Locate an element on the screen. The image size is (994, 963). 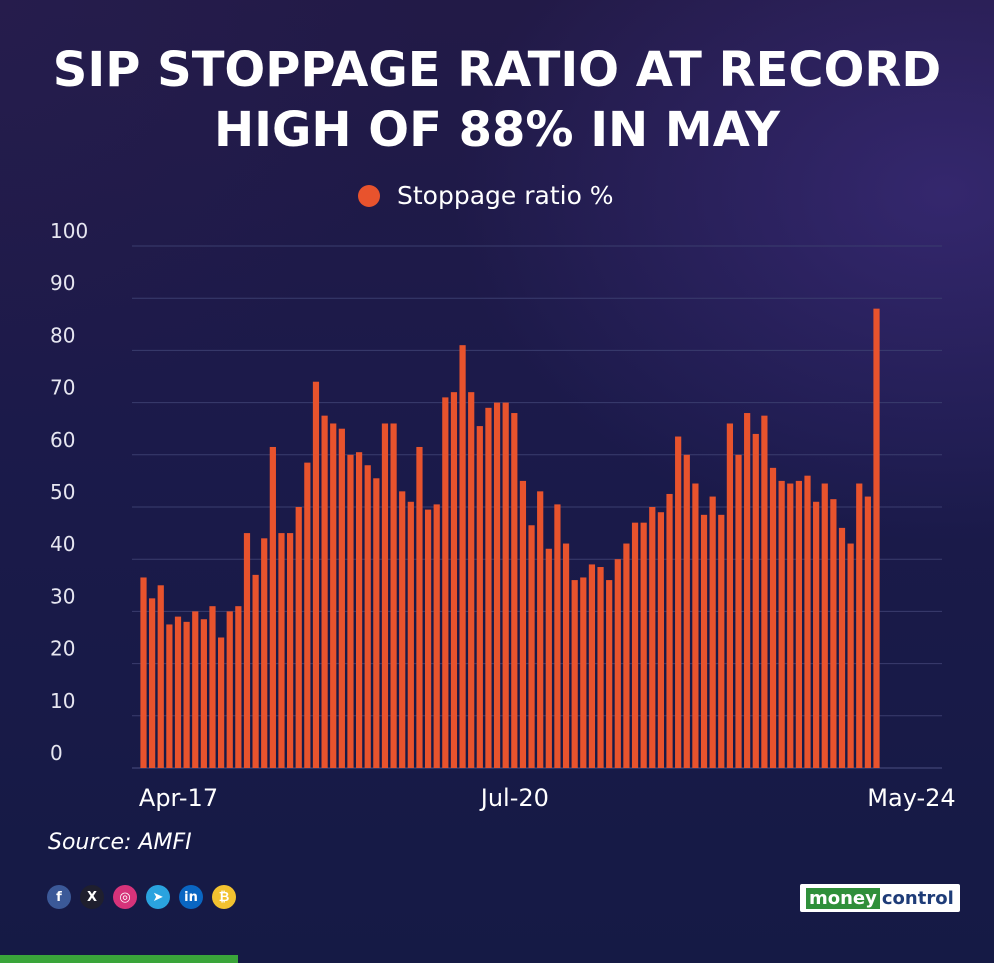
brand-part-money: money is located at coordinates (843, 898).